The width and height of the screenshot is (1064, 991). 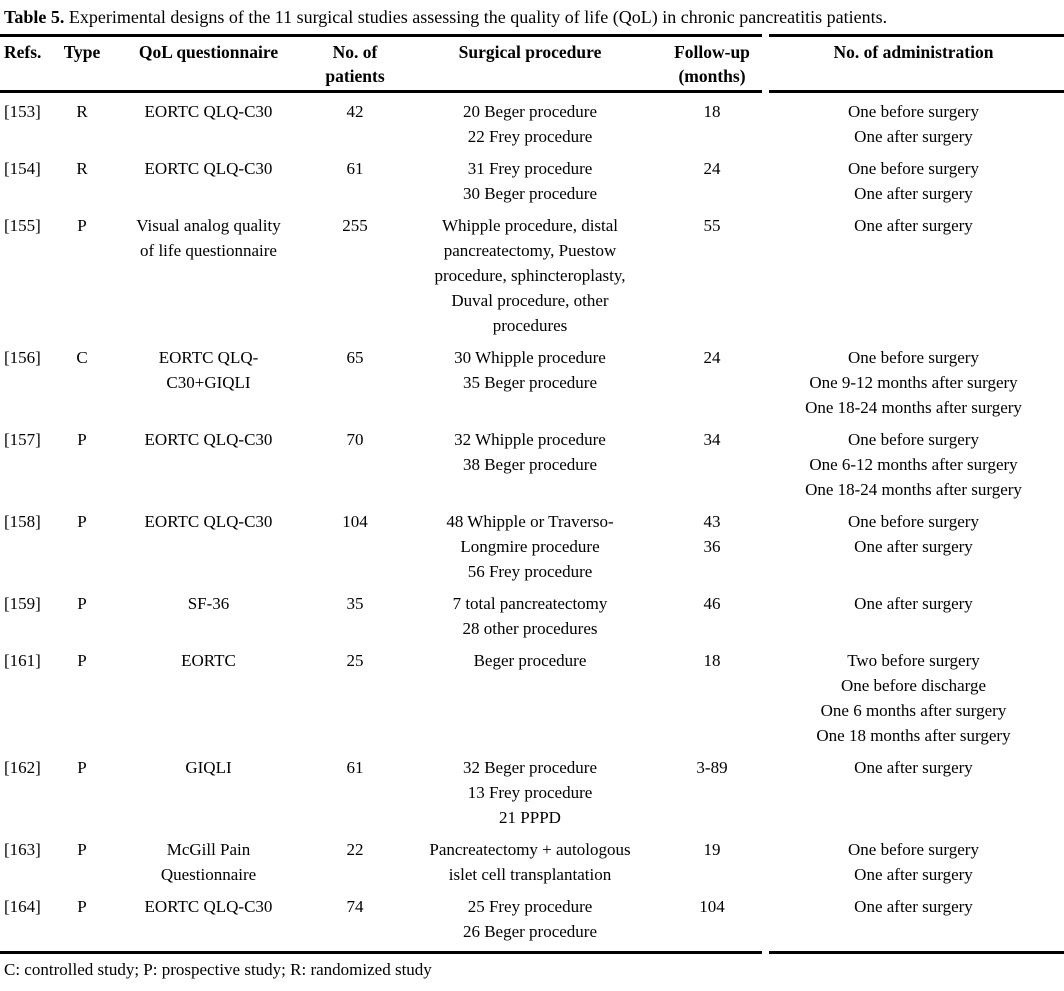 What do you see at coordinates (208, 603) in the screenshot?
I see `cell-line: SF-36` at bounding box center [208, 603].